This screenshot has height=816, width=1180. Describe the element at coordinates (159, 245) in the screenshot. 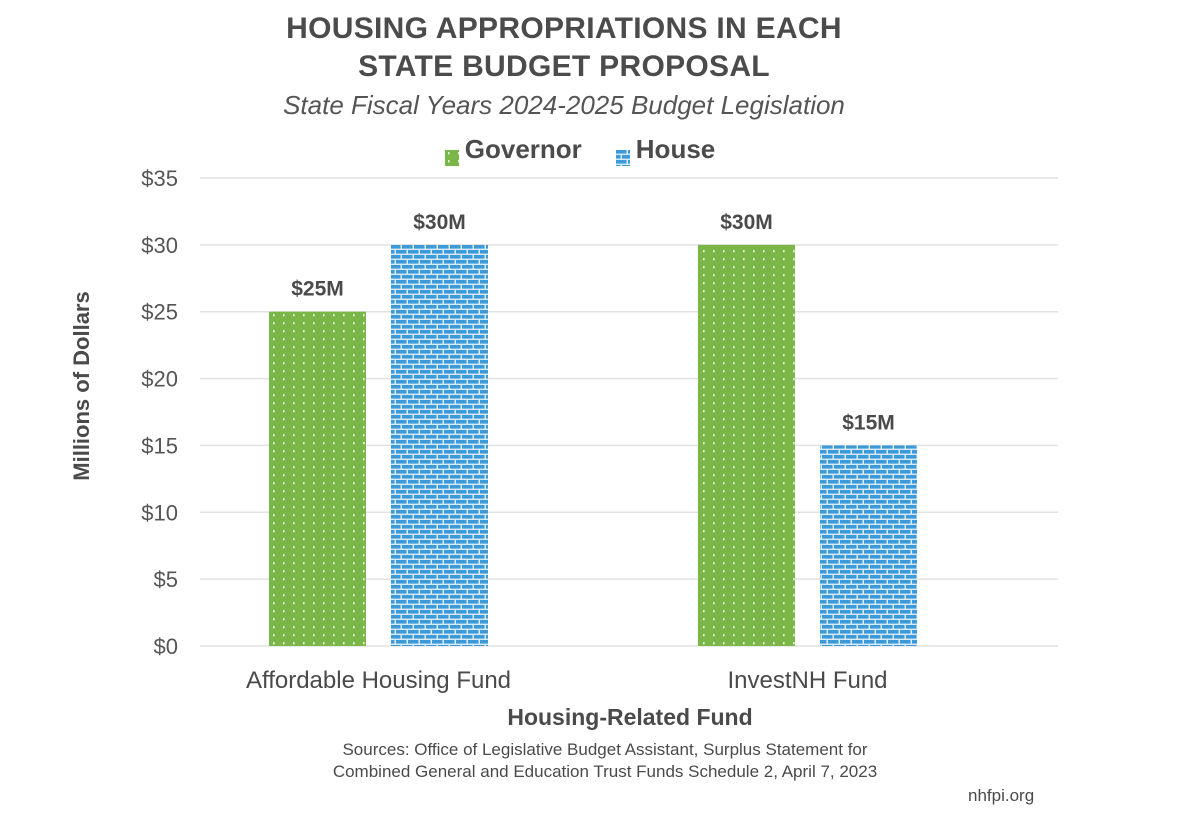

I see `y-tick-label: $30` at that location.